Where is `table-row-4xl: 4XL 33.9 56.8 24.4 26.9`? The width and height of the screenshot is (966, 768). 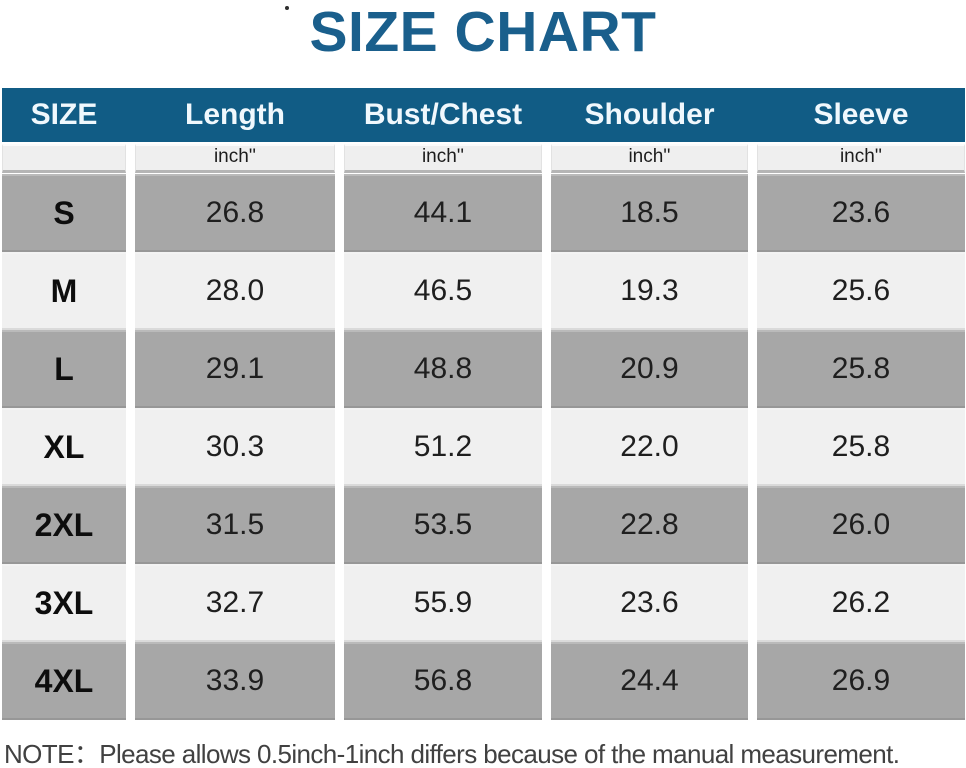
table-row-4xl: 4XL 33.9 56.8 24.4 26.9 is located at coordinates (483, 681).